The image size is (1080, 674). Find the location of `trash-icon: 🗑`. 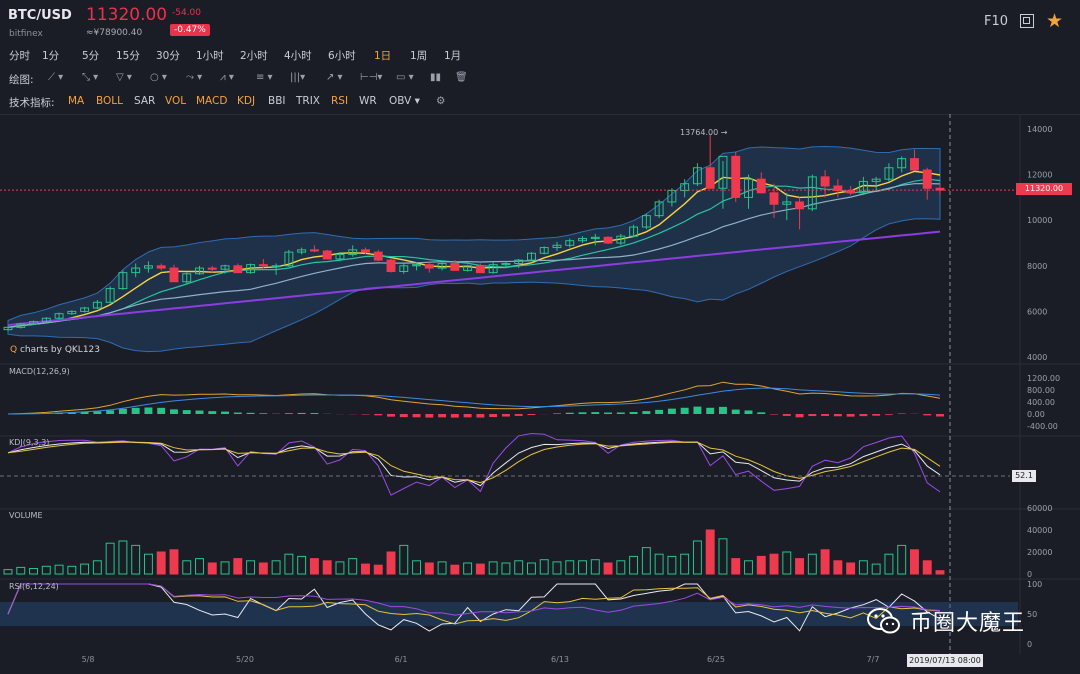

trash-icon: 🗑 is located at coordinates (461, 77).